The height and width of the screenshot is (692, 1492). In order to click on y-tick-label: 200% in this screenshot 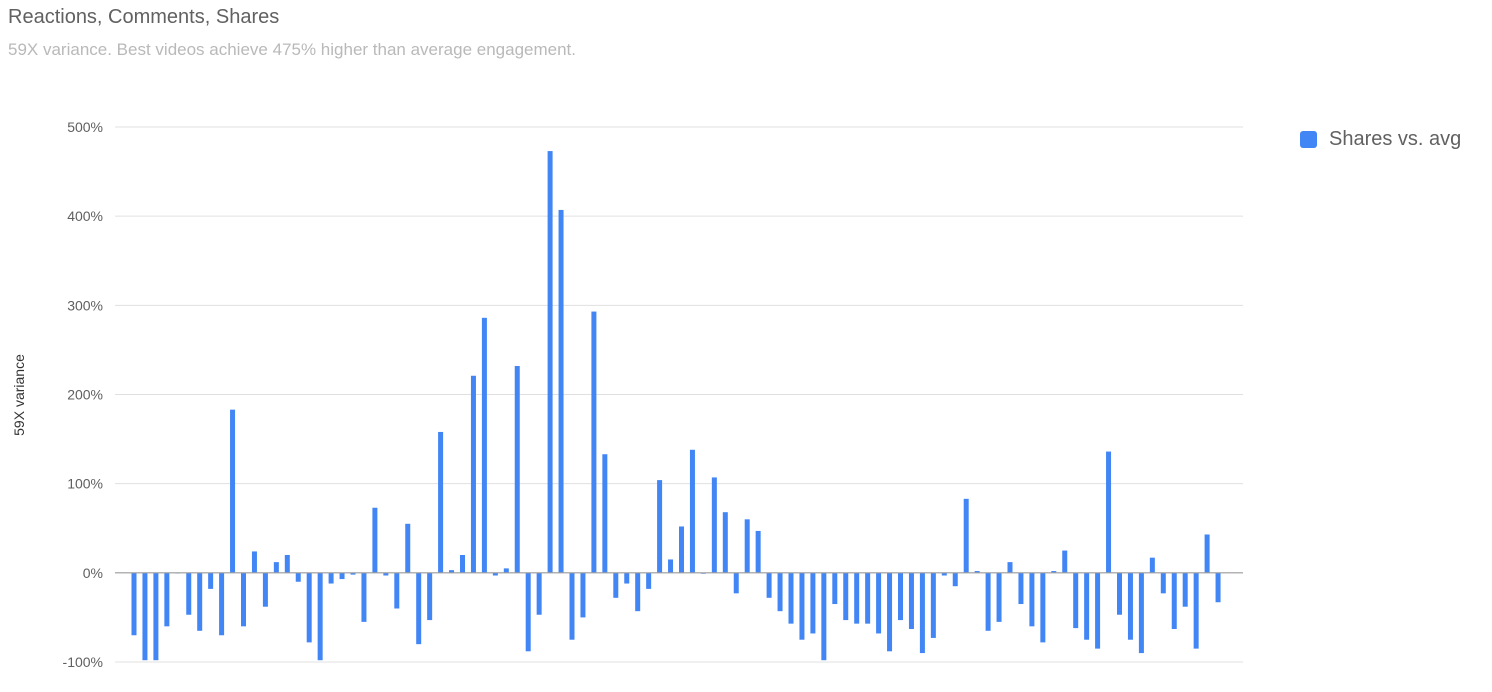, I will do `click(85, 395)`.